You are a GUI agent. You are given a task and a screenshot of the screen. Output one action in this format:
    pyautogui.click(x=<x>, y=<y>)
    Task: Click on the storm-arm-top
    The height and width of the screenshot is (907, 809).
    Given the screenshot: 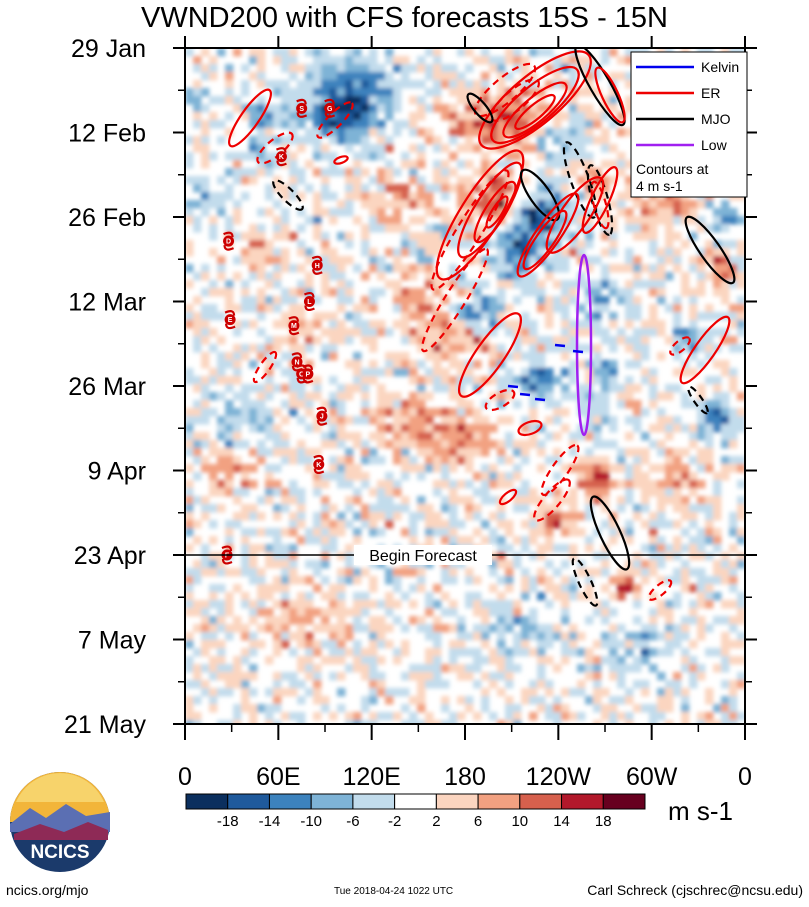 What is the action you would take?
    pyautogui.click(x=297, y=355)
    